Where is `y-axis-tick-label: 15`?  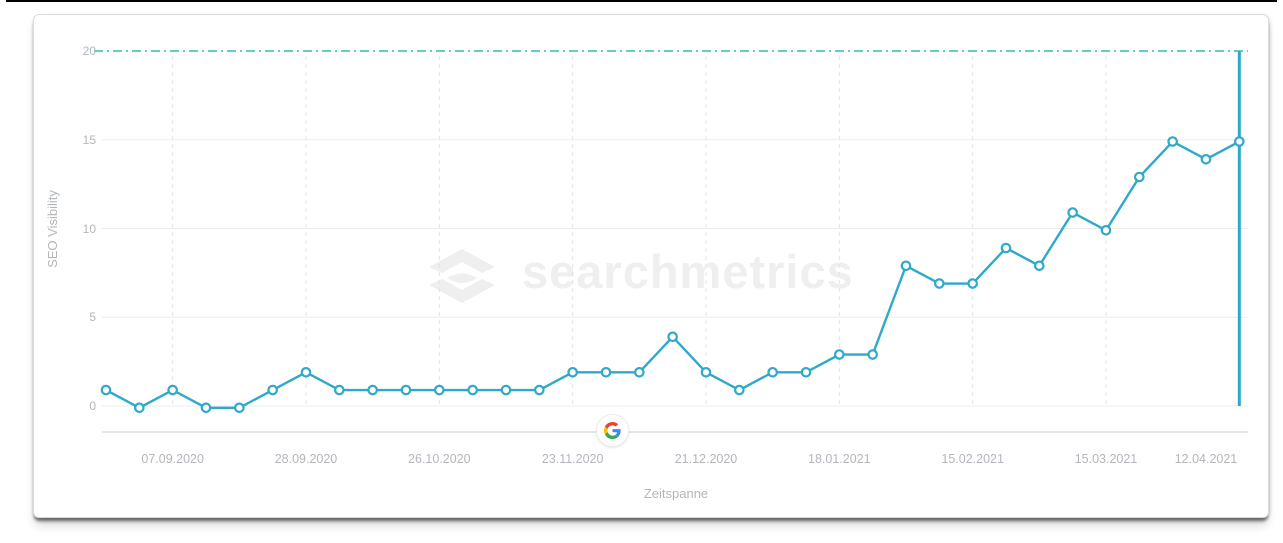
y-axis-tick-label: 15 is located at coordinates (89, 139).